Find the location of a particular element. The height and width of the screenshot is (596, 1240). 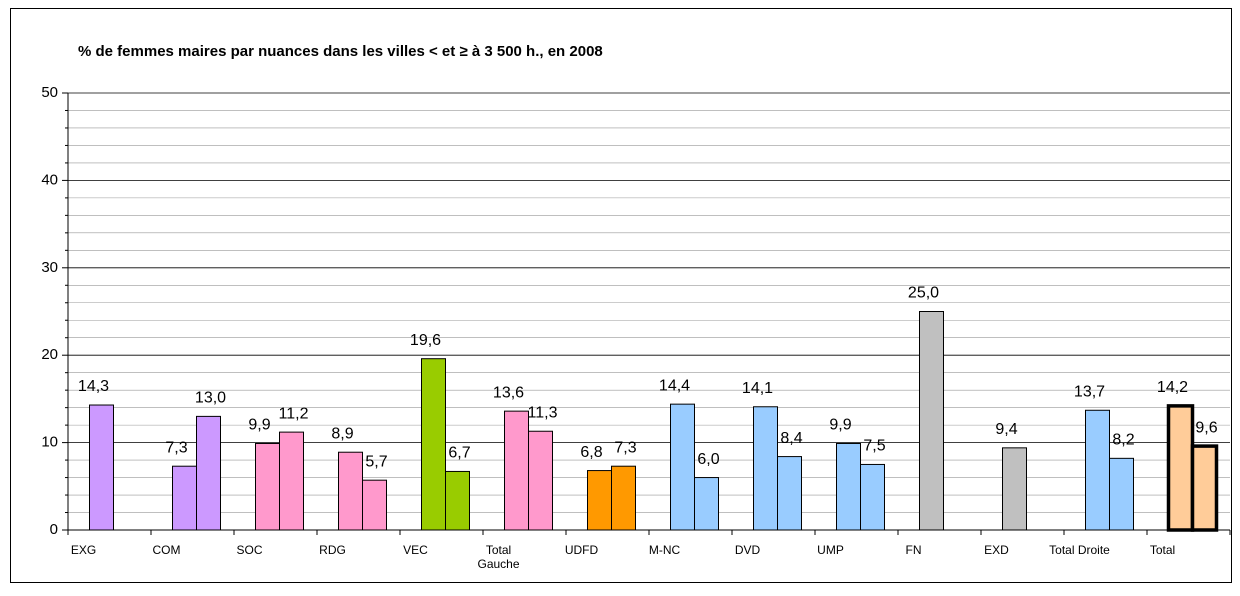

data-label: 14,1 is located at coordinates (757, 388).